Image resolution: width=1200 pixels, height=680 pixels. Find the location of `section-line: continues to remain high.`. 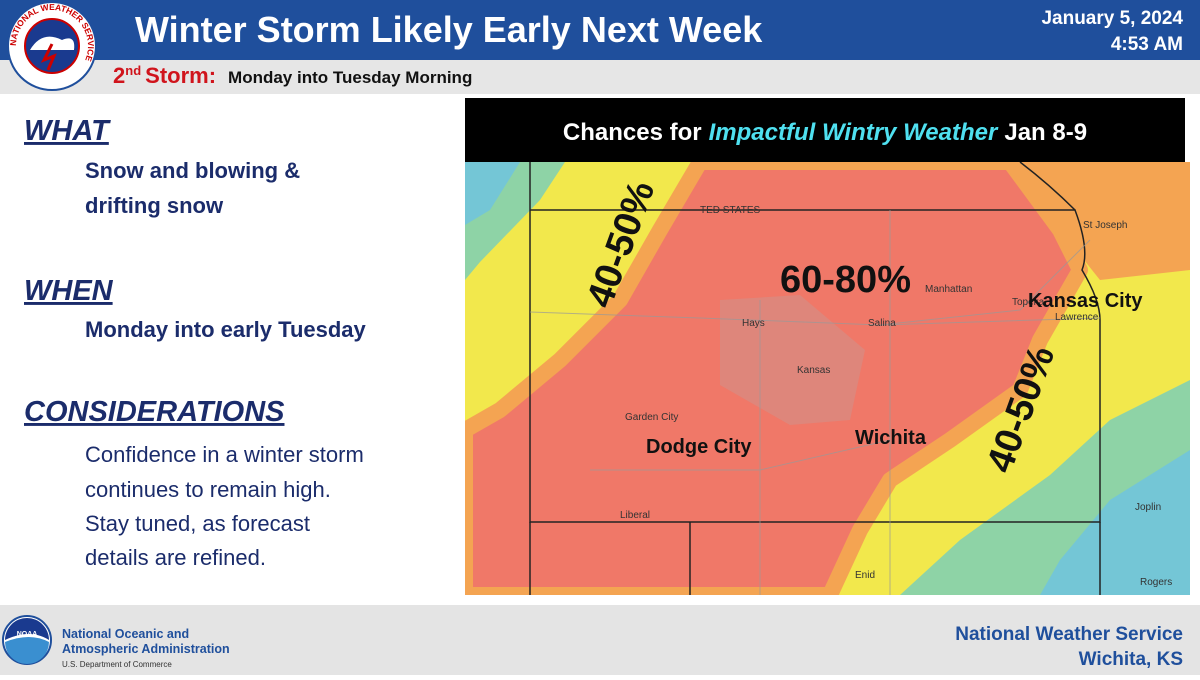

section-line: continues to remain high. is located at coordinates (208, 489).